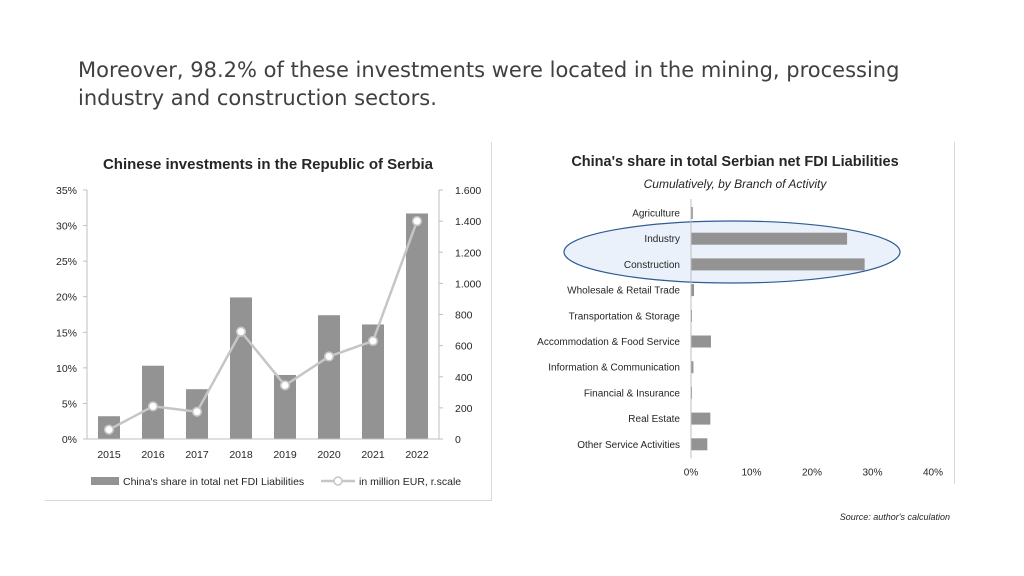 The width and height of the screenshot is (1024, 576). I want to click on category-label: Transportation & Storage, so click(625, 316).